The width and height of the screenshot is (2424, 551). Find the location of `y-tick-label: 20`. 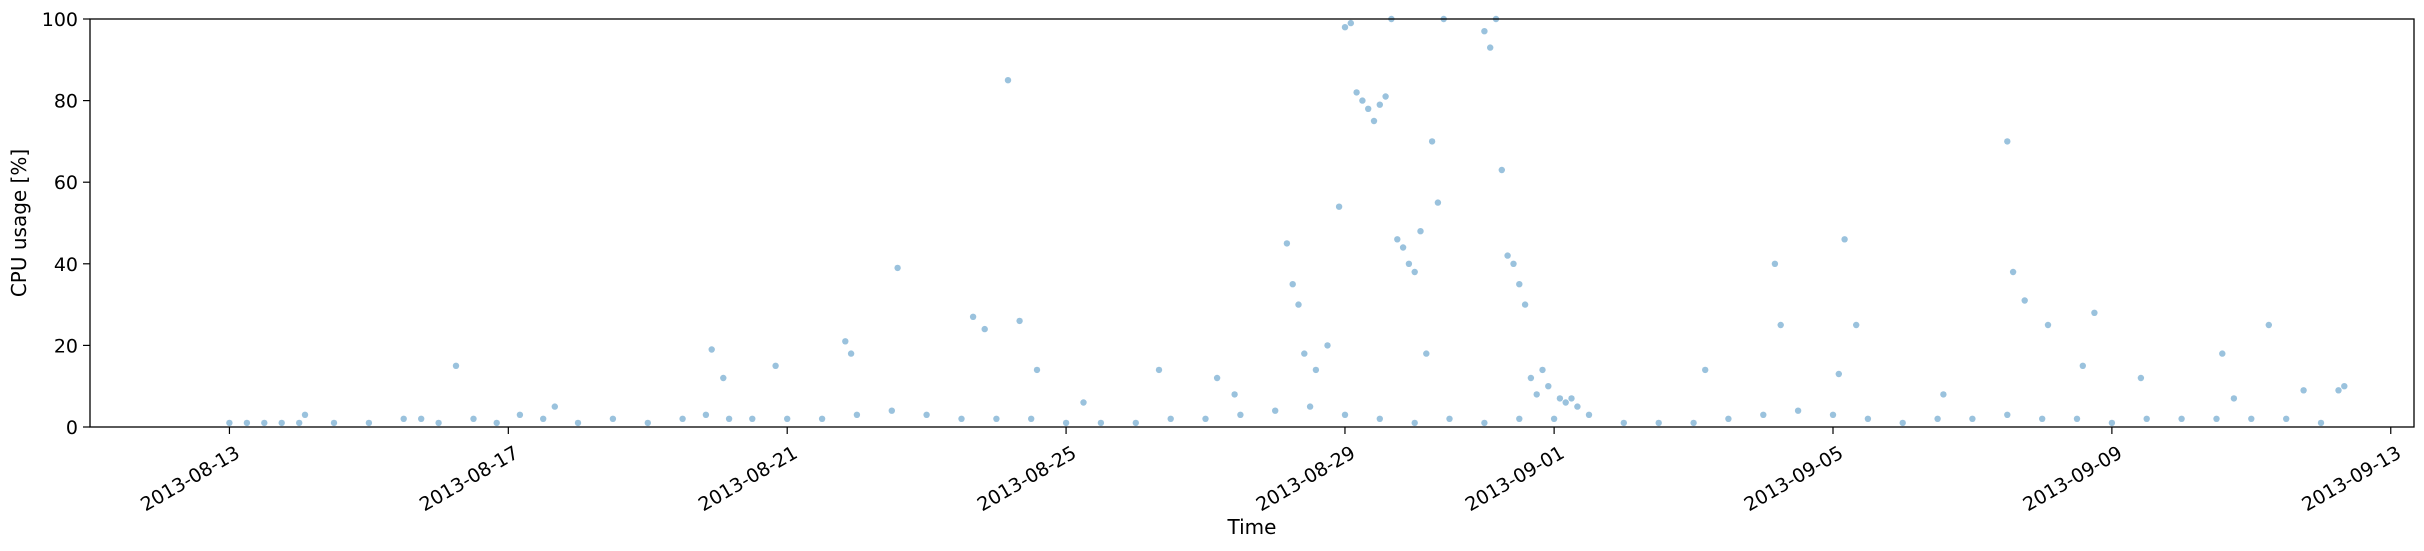

y-tick-label: 20 is located at coordinates (66, 346).